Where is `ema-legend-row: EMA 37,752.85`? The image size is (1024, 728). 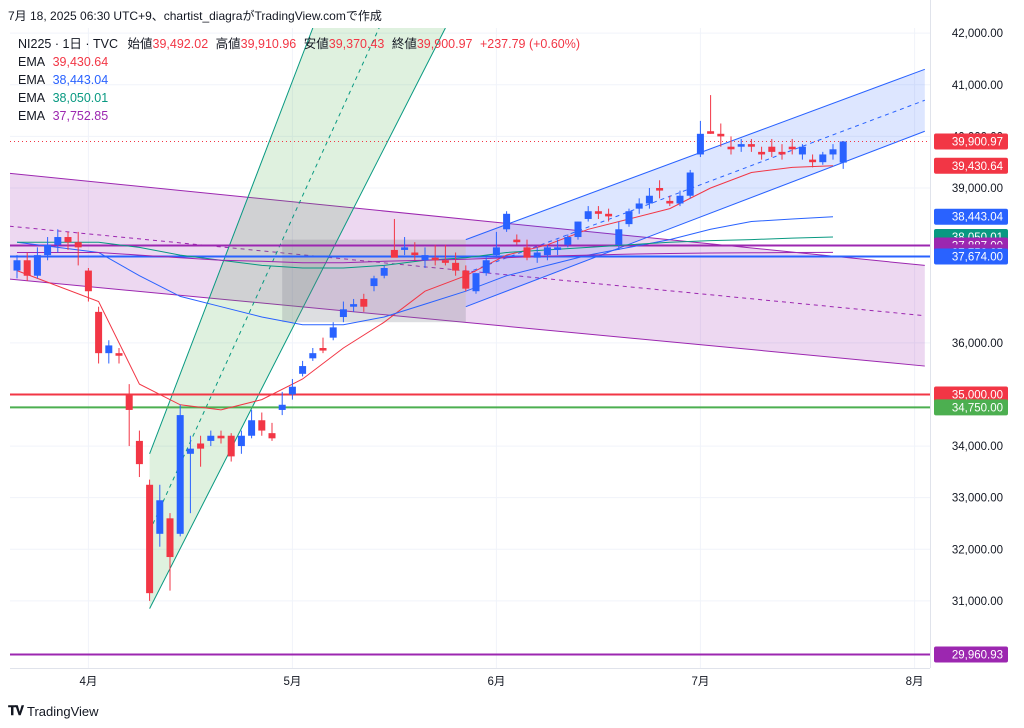
ema-legend-row: EMA 37,752.85 is located at coordinates (301, 116).